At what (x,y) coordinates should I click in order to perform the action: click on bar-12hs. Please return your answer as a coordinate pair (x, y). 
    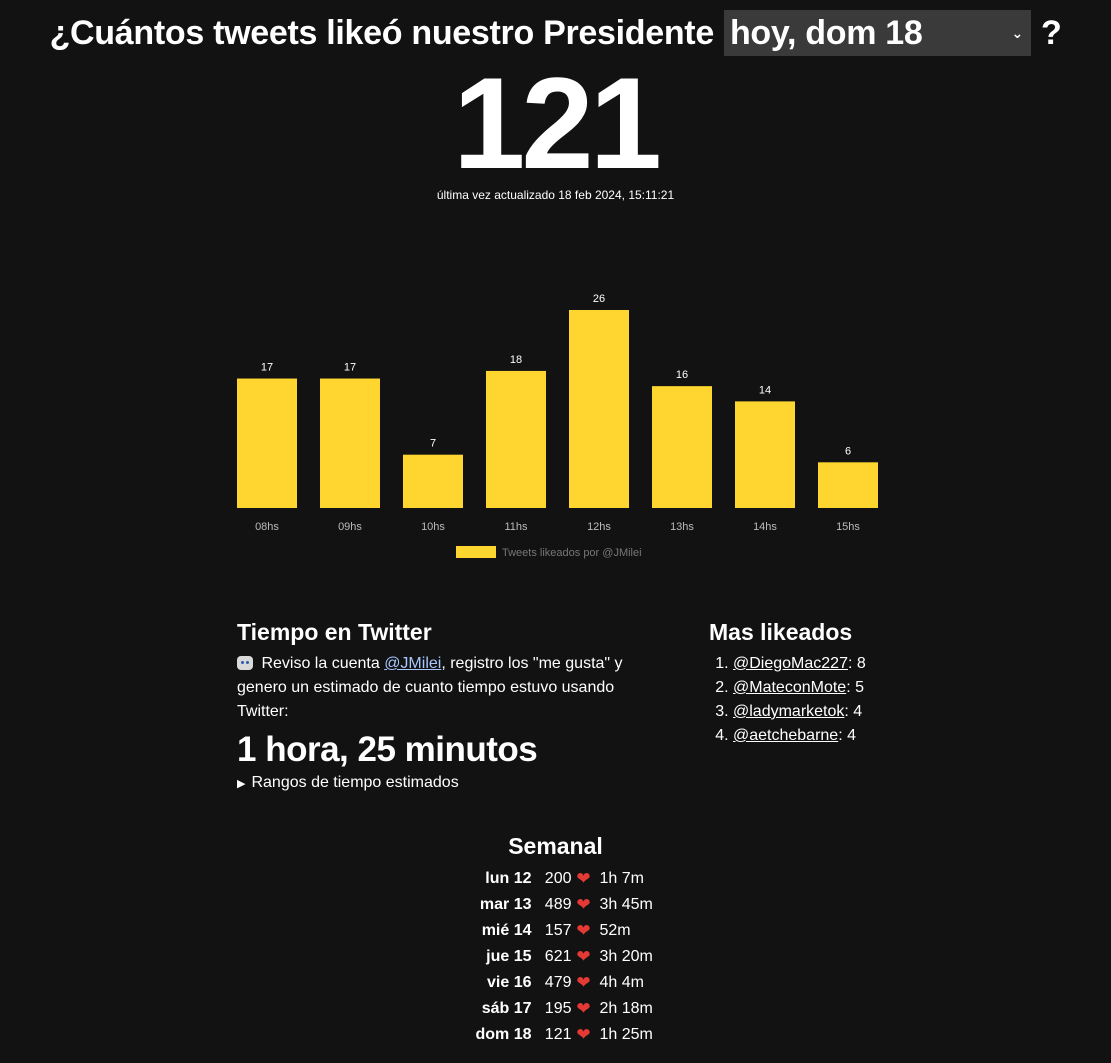
    Looking at the image, I should click on (599, 409).